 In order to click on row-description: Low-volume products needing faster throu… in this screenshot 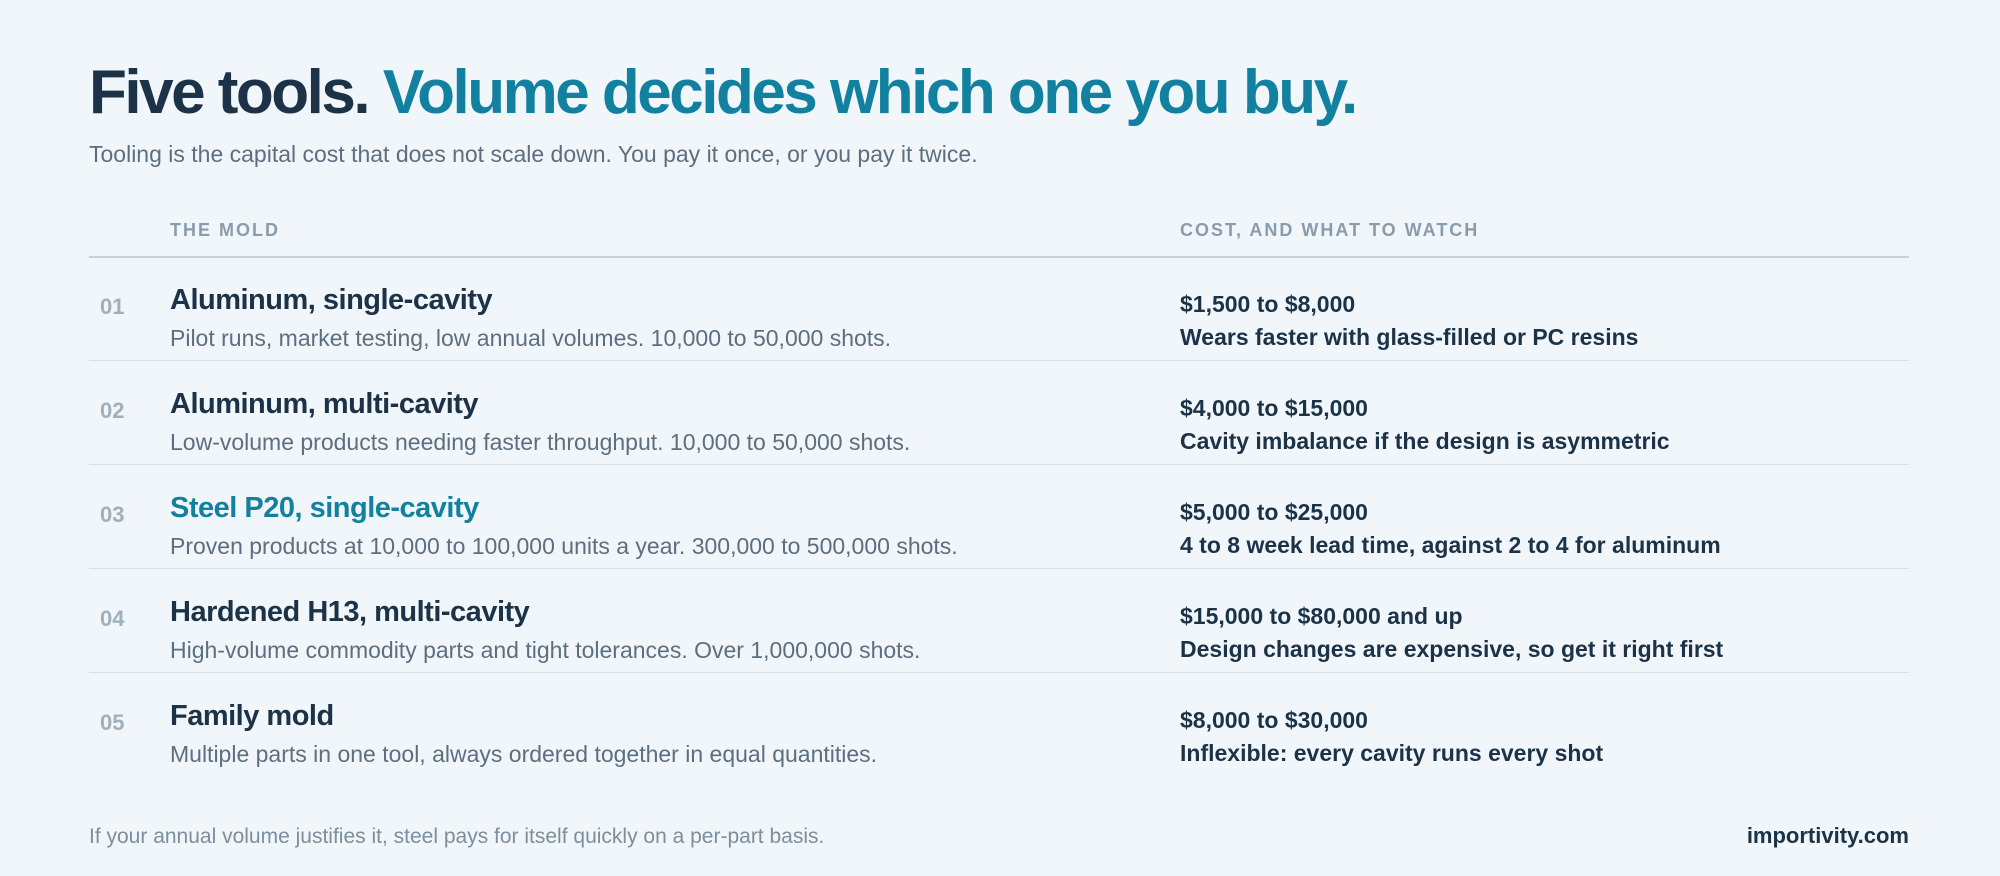, I will do `click(540, 442)`.